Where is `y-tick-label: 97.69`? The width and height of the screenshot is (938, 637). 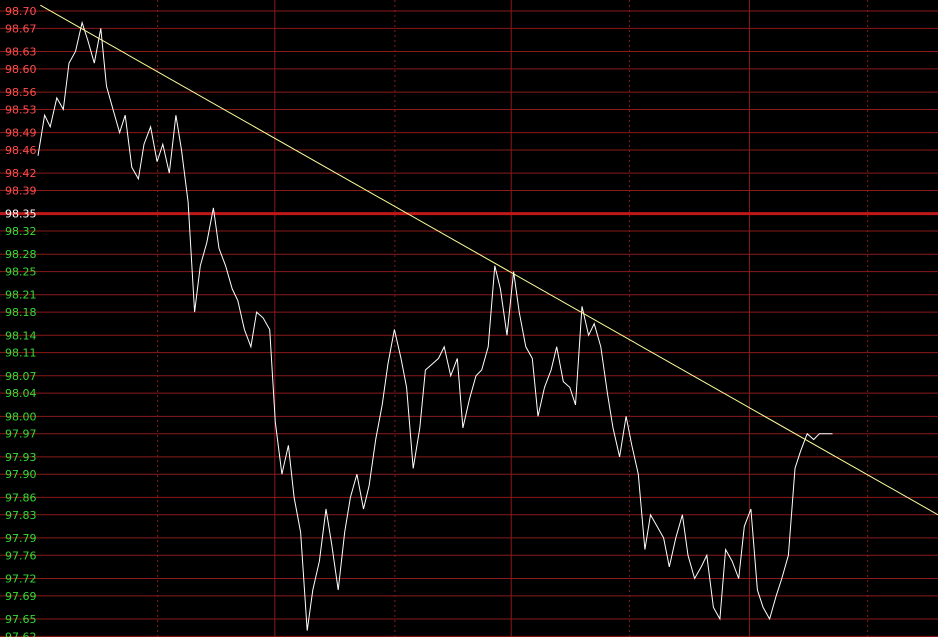
y-tick-label: 97.69 is located at coordinates (21, 596).